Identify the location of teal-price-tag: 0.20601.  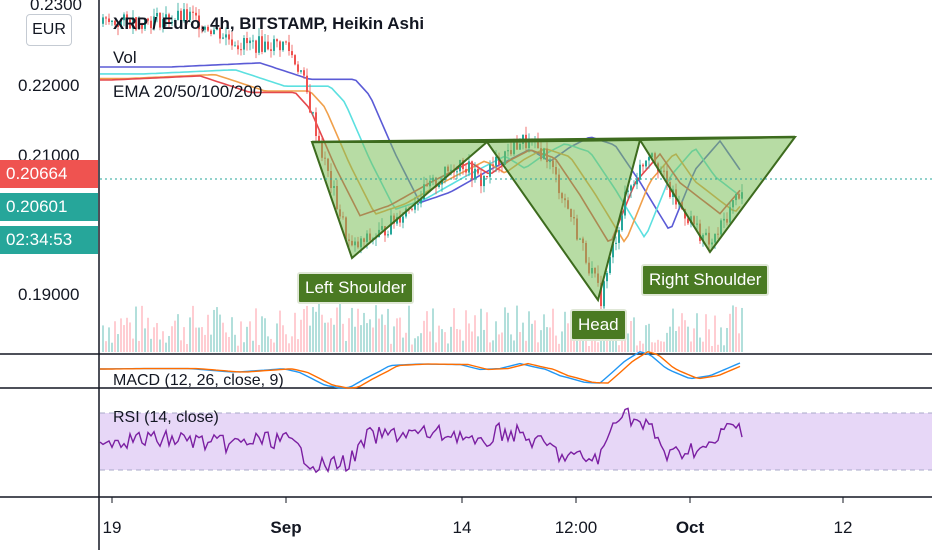
(49, 207).